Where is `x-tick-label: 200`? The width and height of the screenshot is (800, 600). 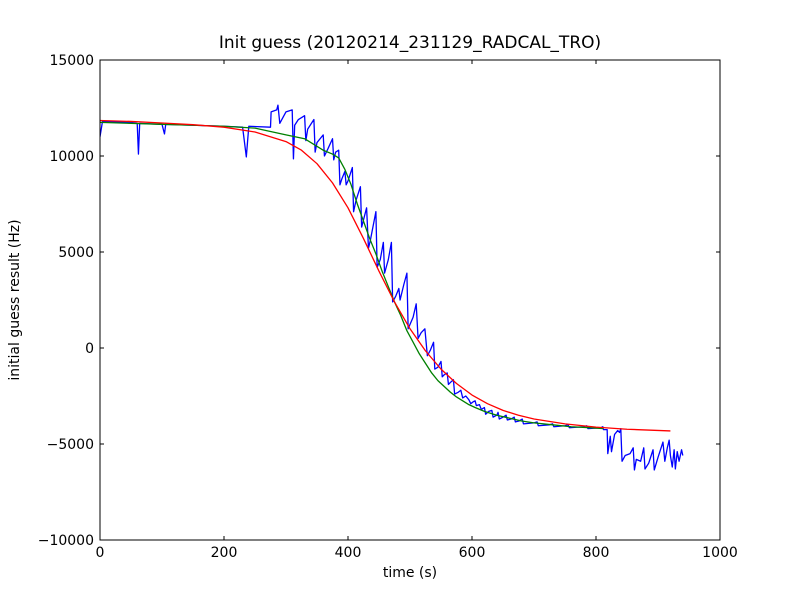
x-tick-label: 200 is located at coordinates (224, 553).